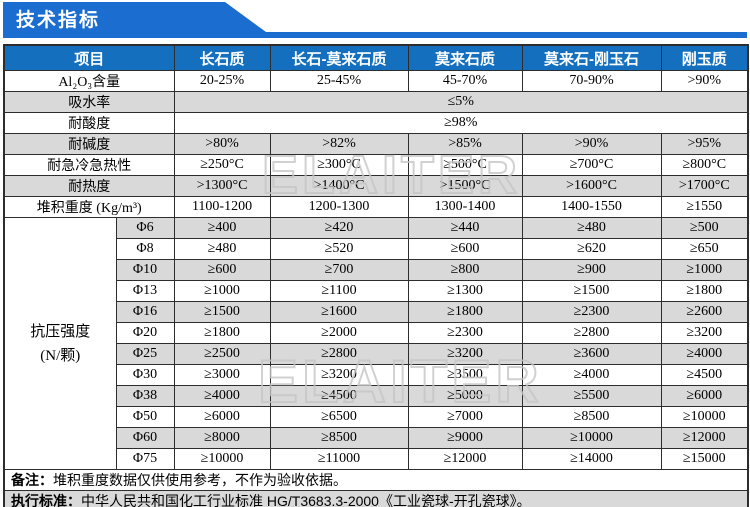 The width and height of the screenshot is (750, 507). Describe the element at coordinates (339, 459) in the screenshot. I see `value-cell: ≥11000` at that location.